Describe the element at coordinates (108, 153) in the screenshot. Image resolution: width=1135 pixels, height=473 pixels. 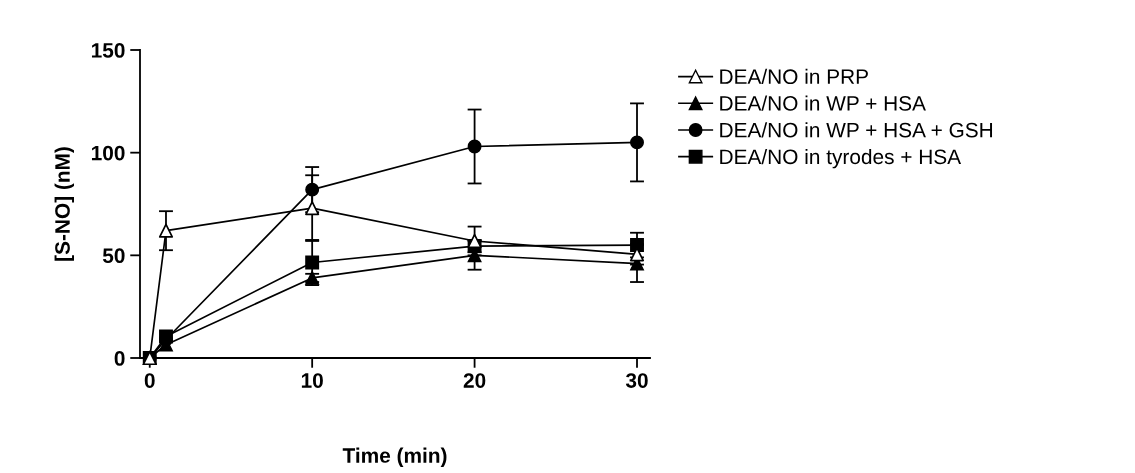
I see `y-tick-label: 100` at that location.